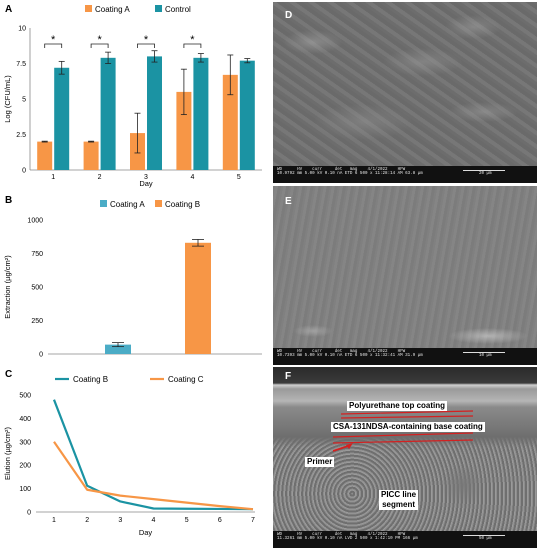 The image size is (545, 550). What do you see at coordinates (112, 9) in the screenshot?
I see `legend-label-0: Coating A` at bounding box center [112, 9].